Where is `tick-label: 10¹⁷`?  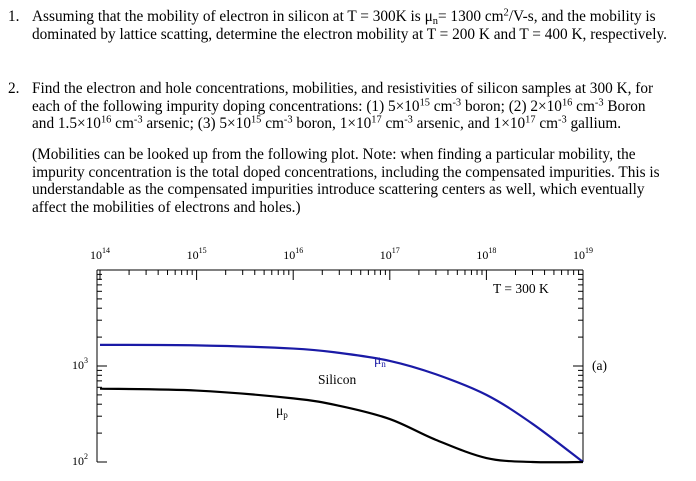
tick-label: 10¹⁷ is located at coordinates (390, 254).